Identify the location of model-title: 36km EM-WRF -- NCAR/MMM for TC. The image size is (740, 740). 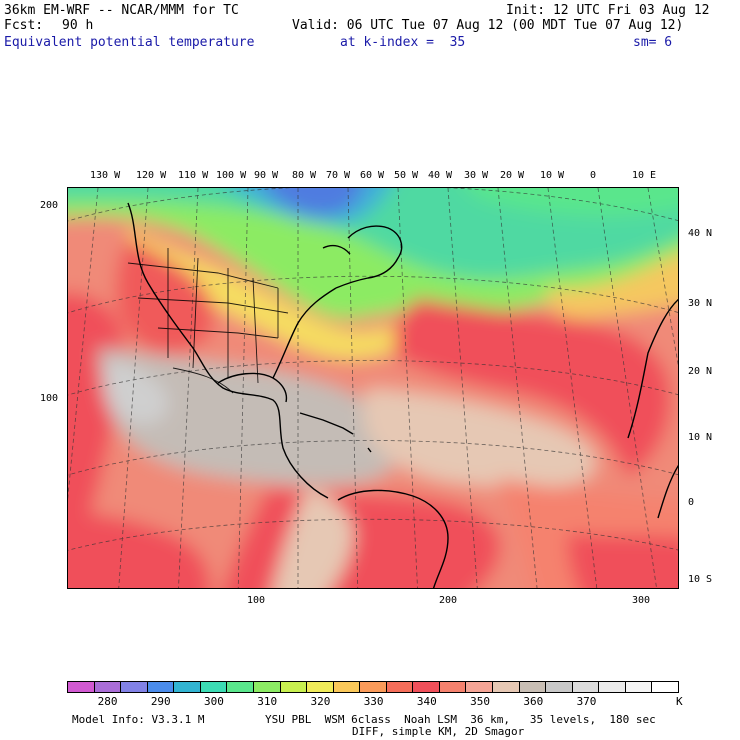
(121, 10).